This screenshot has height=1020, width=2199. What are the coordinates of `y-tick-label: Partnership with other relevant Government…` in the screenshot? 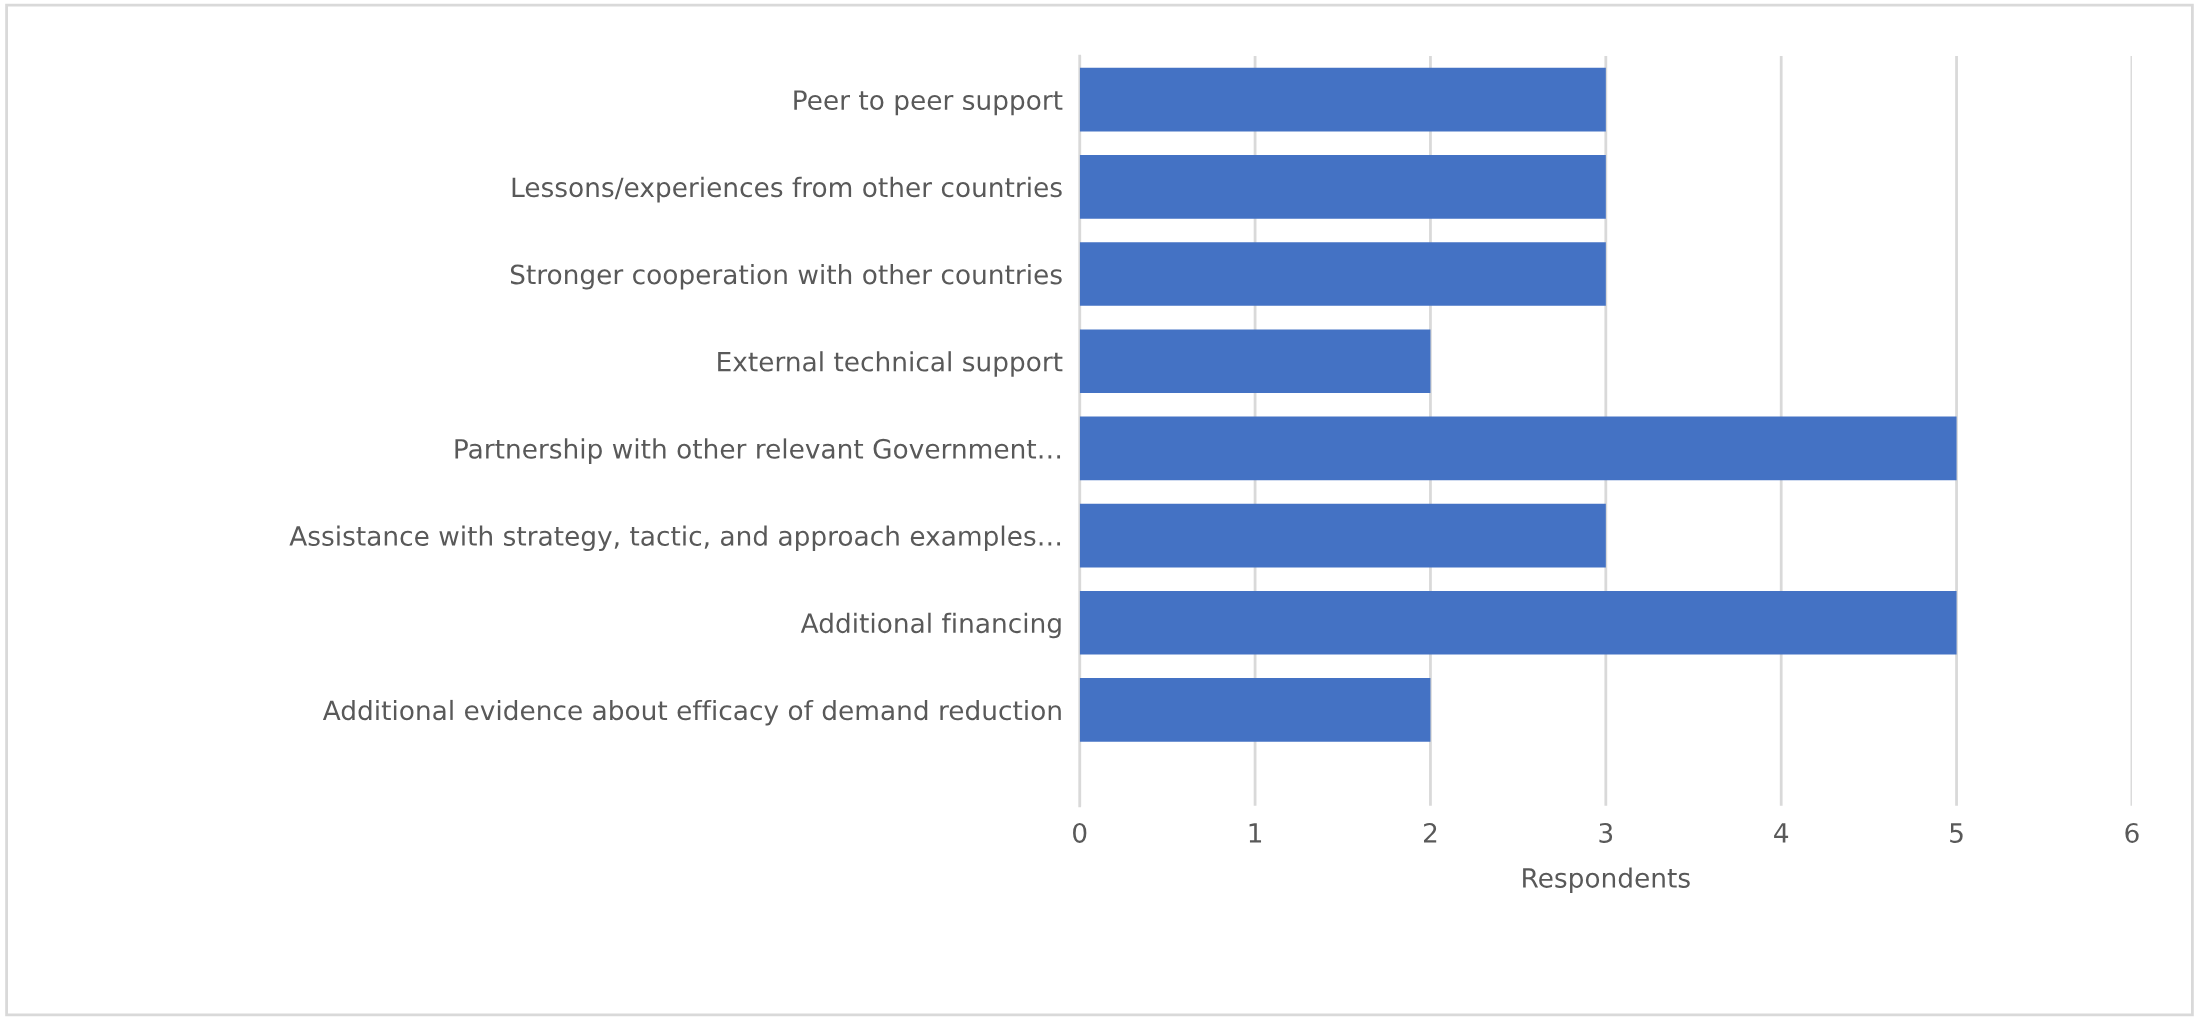 It's located at (758, 451).